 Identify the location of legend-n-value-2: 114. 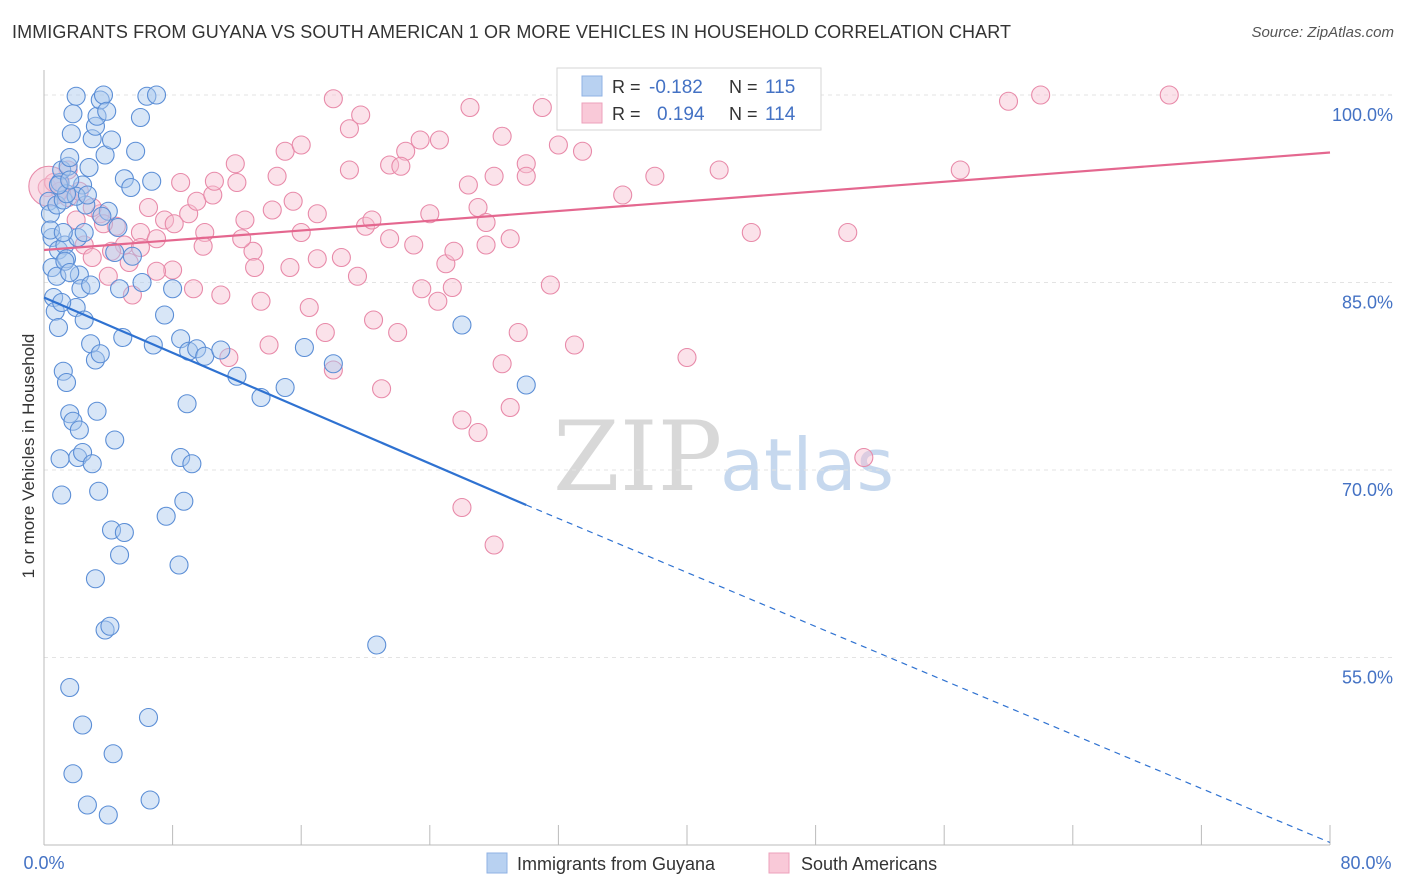
(780, 114).